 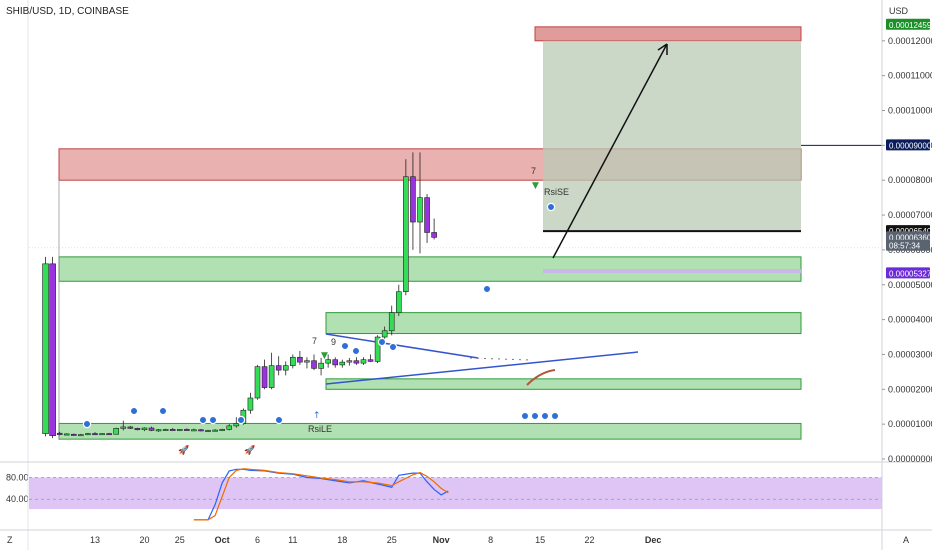 What do you see at coordinates (910, 180) in the screenshot?
I see `price-tick-label: 0.00008000` at bounding box center [910, 180].